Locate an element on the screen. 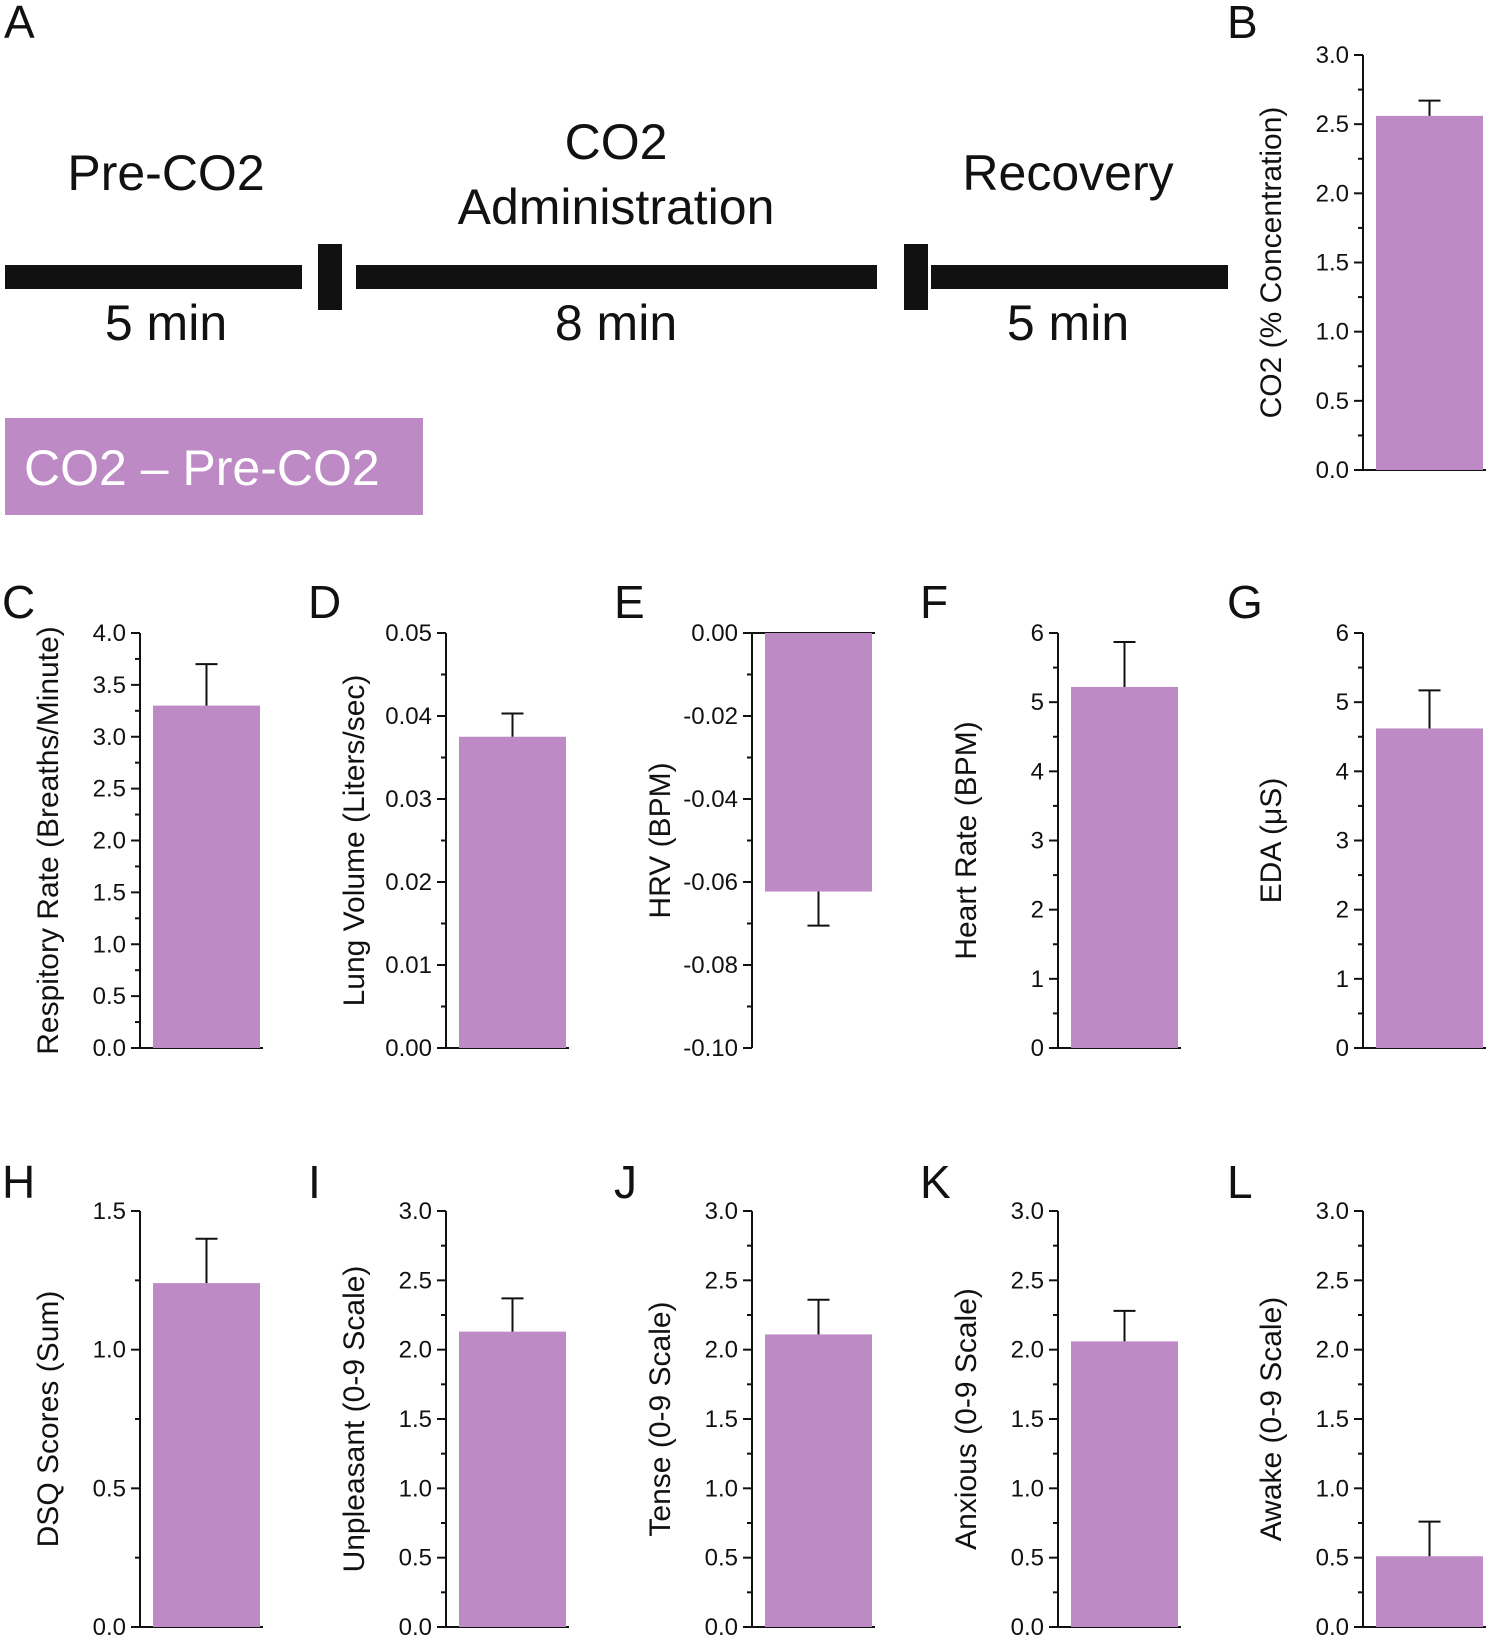 The height and width of the screenshot is (1638, 1502). y-tick-label-b: 2.5 is located at coordinates (1332, 124).